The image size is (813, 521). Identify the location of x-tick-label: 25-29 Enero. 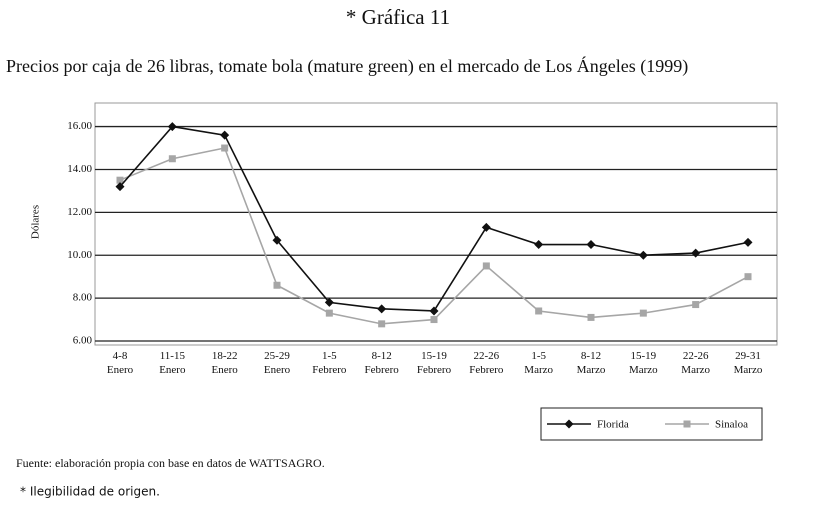
(277, 363).